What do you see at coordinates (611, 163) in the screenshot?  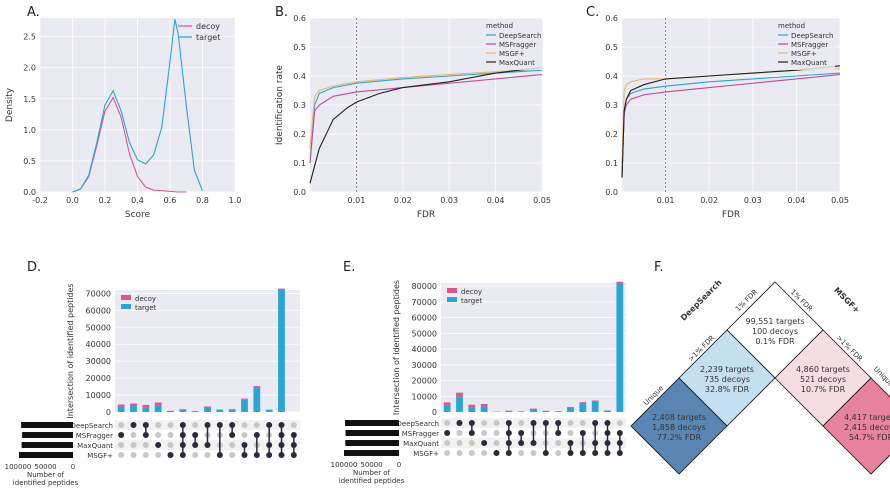 I see `y-tick-label: 0.1` at bounding box center [611, 163].